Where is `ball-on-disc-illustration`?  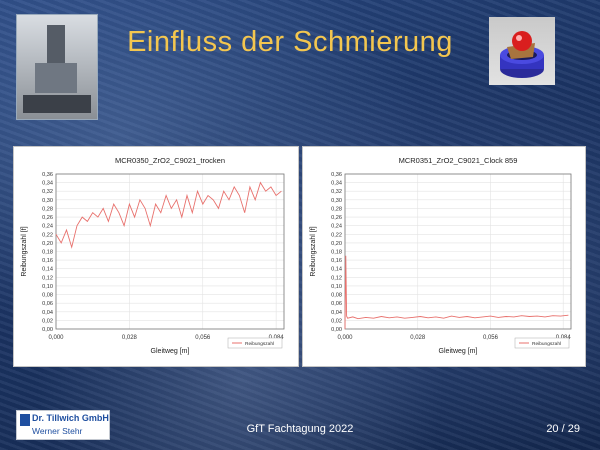 ball-on-disc-illustration is located at coordinates (522, 51).